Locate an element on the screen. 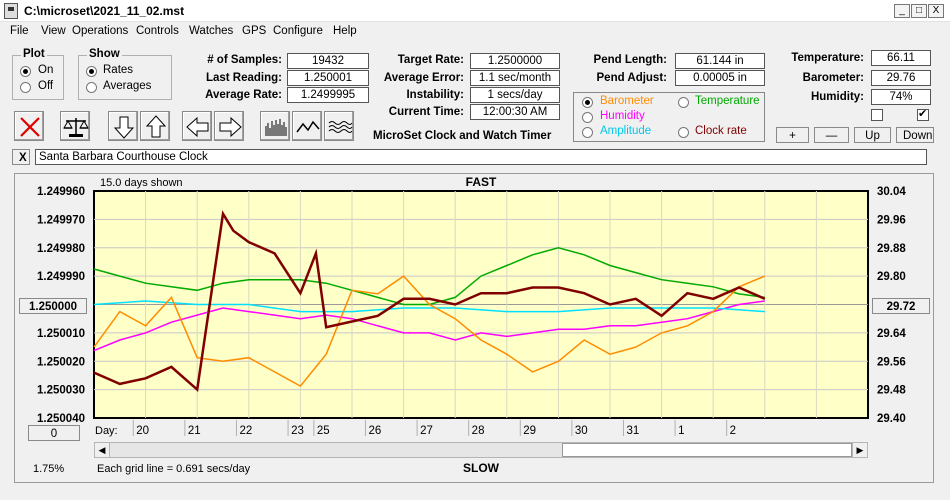 This screenshot has height=500, width=950. arrow-left-icon is located at coordinates (197, 127).